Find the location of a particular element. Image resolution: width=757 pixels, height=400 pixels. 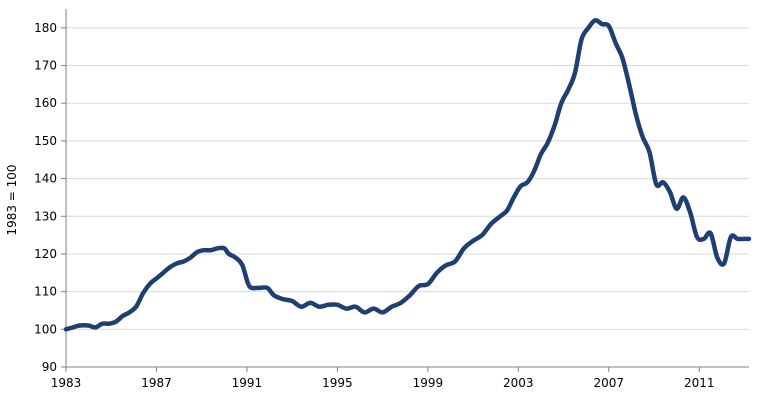

y-tick-label-110: 110 is located at coordinates (45, 292).